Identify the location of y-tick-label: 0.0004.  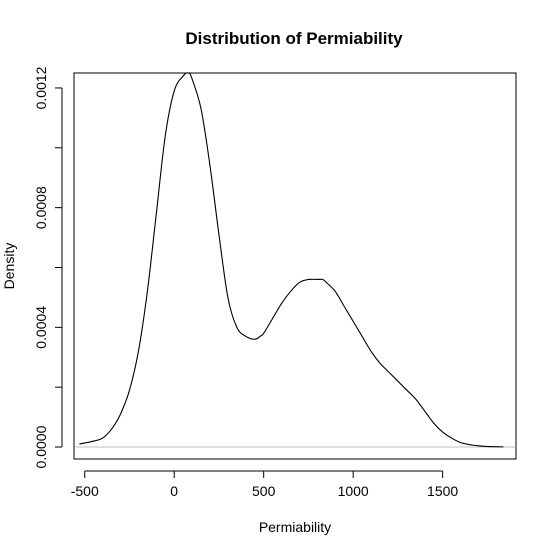
(41, 327).